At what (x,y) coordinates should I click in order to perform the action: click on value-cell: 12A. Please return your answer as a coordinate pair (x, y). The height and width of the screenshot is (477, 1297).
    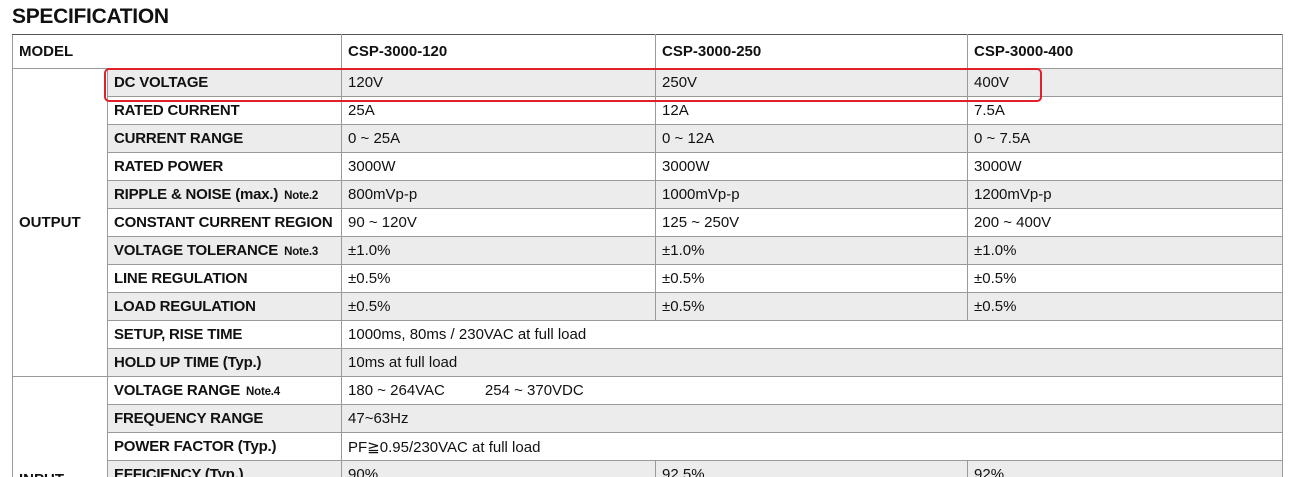
    Looking at the image, I should click on (812, 110).